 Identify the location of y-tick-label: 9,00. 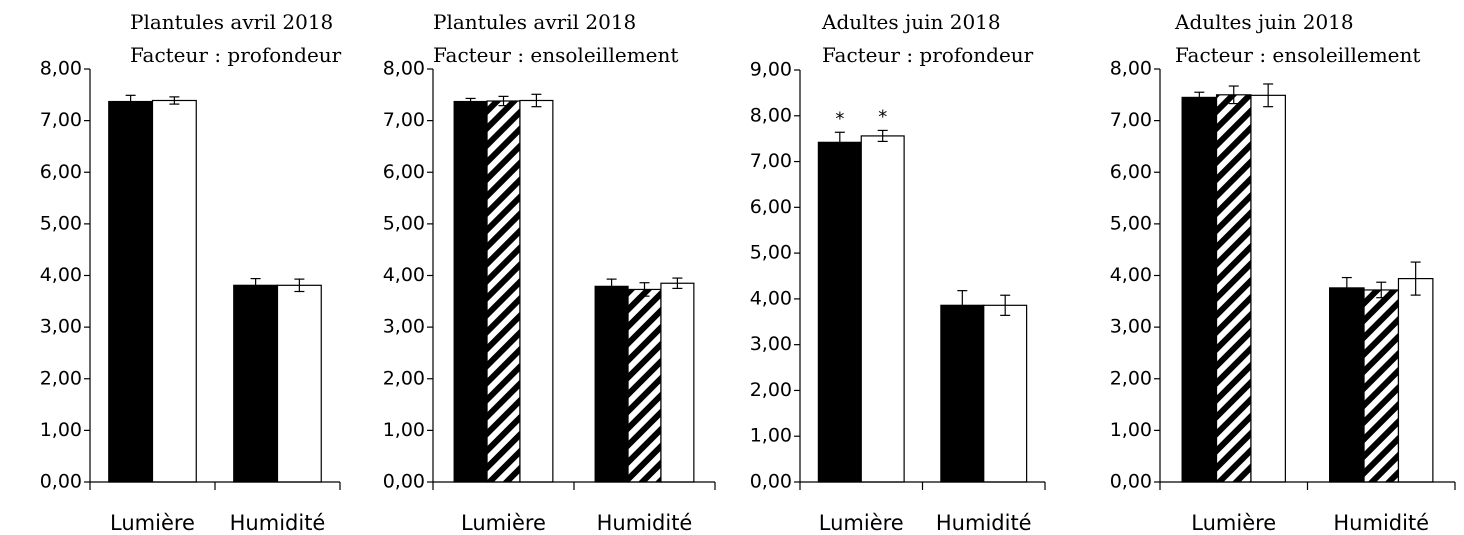
(771, 70).